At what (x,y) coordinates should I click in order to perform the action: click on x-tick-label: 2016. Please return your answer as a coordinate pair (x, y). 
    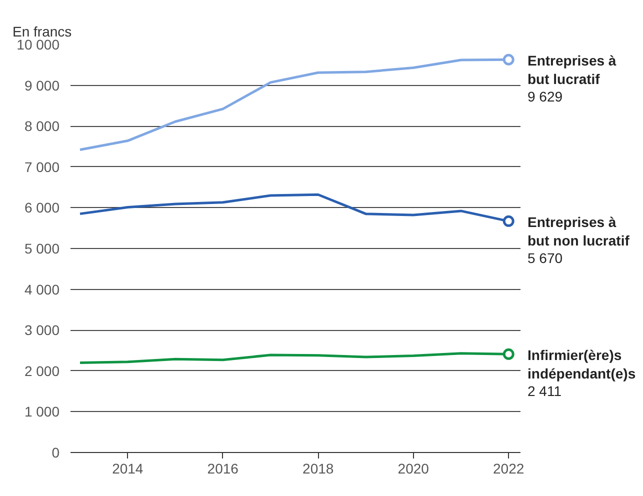
    Looking at the image, I should click on (223, 468).